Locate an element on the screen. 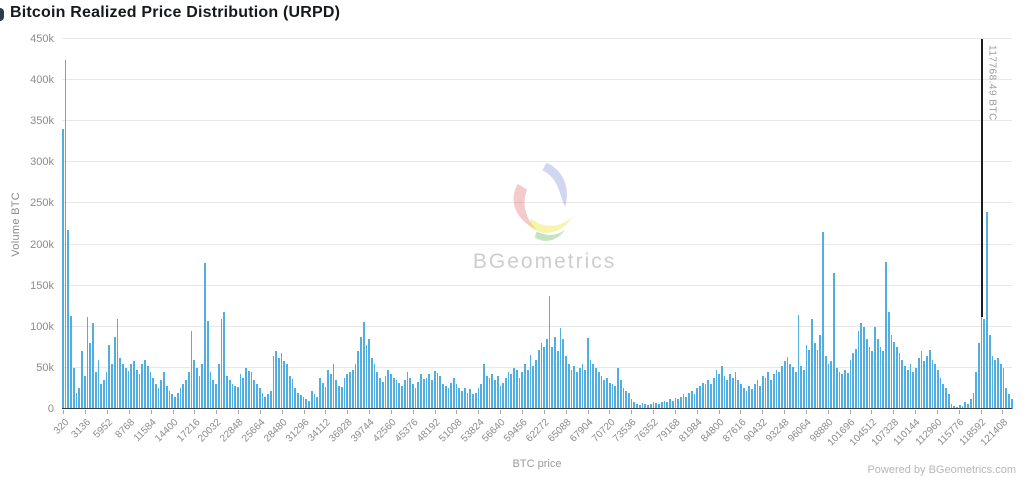 The width and height of the screenshot is (1024, 479). x-tick-label: 42560 is located at coordinates (385, 431).